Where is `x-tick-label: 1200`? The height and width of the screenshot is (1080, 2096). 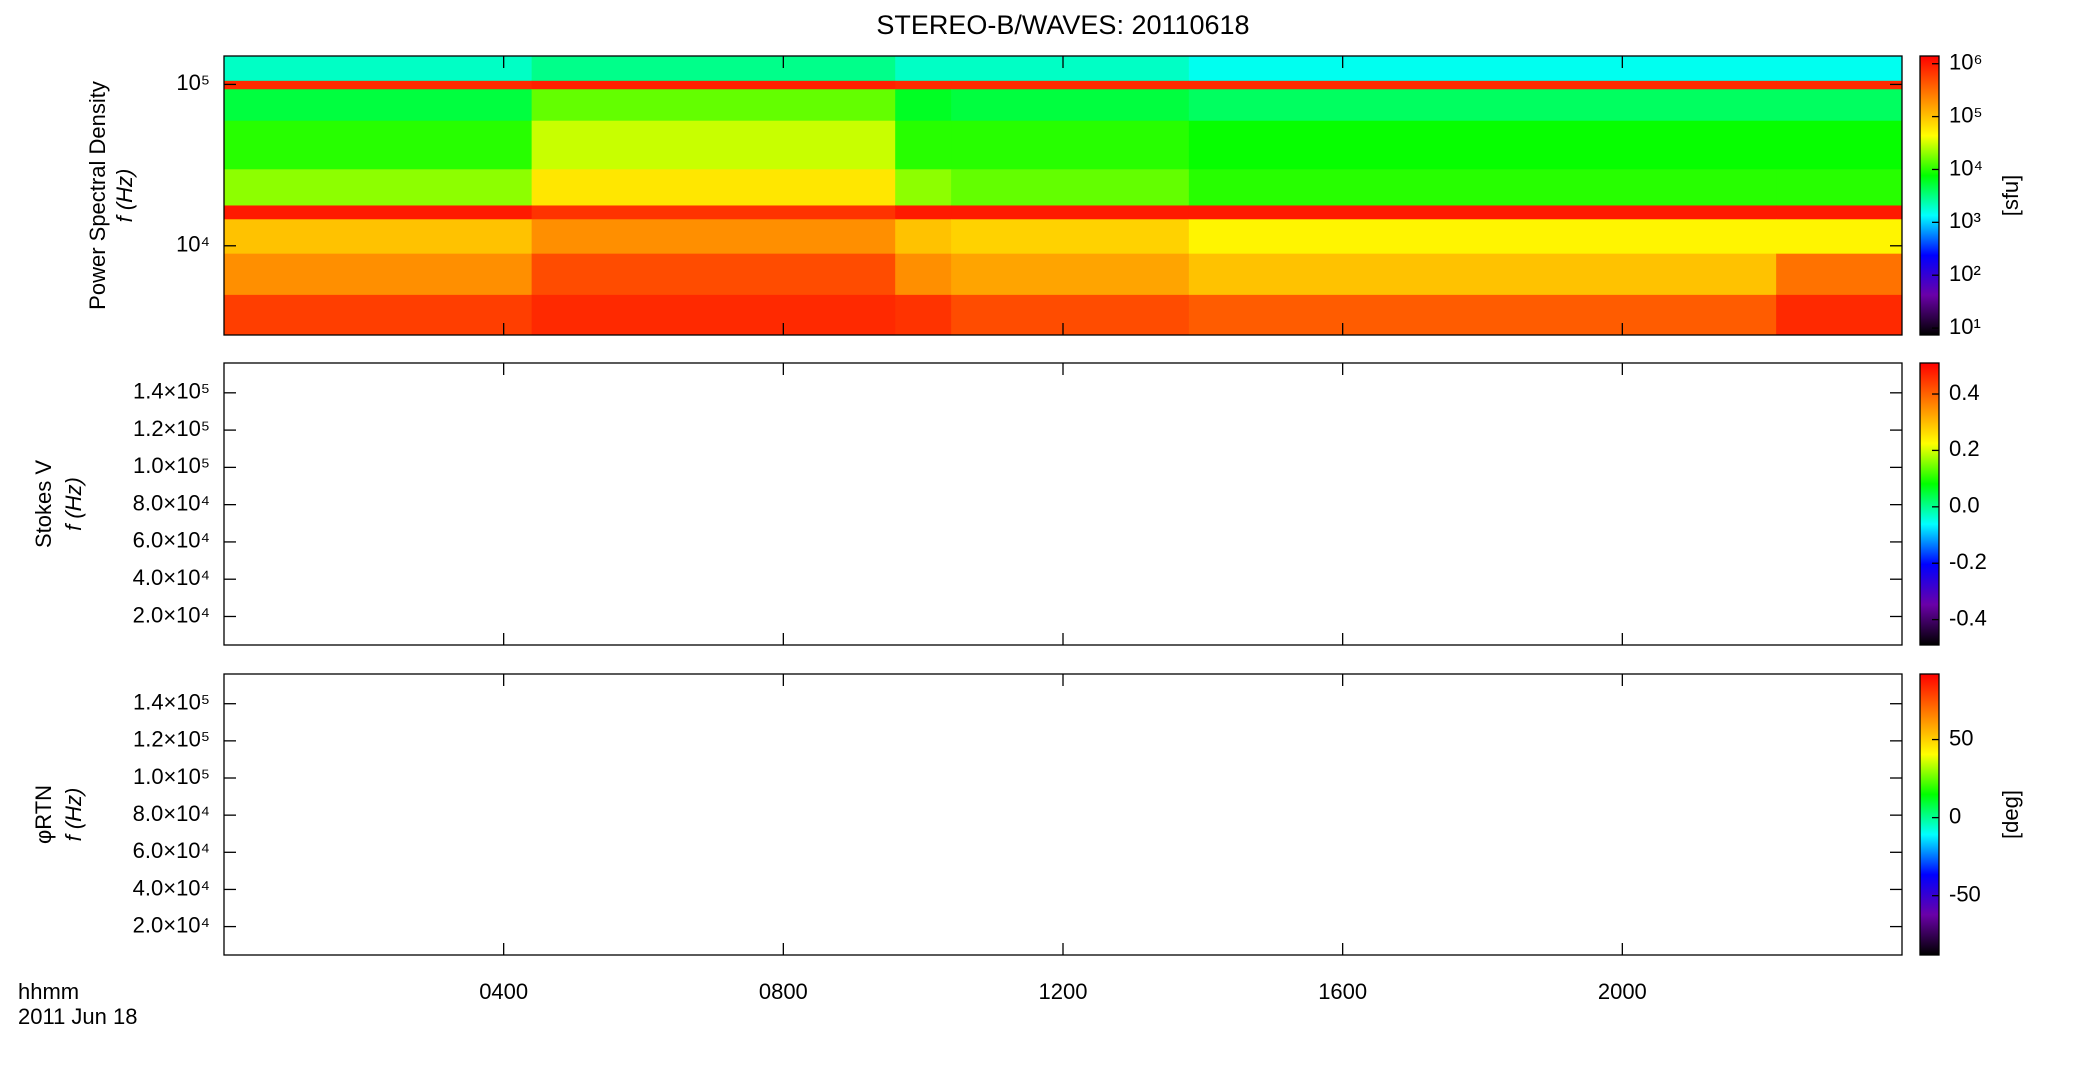
x-tick-label: 1200 is located at coordinates (1063, 991).